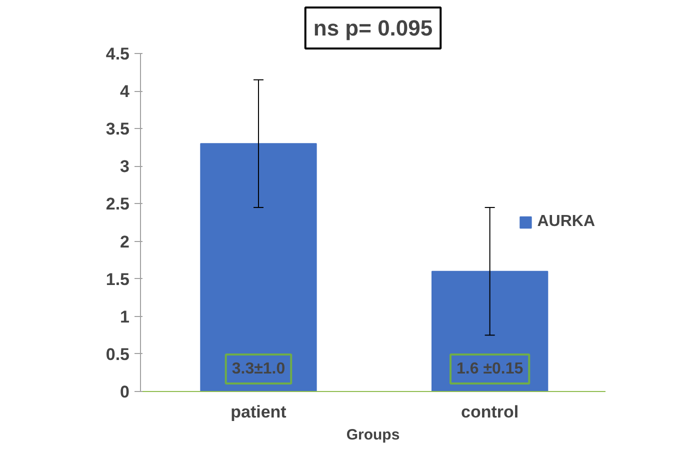  I want to click on x-axis-title: Groups, so click(373, 435).